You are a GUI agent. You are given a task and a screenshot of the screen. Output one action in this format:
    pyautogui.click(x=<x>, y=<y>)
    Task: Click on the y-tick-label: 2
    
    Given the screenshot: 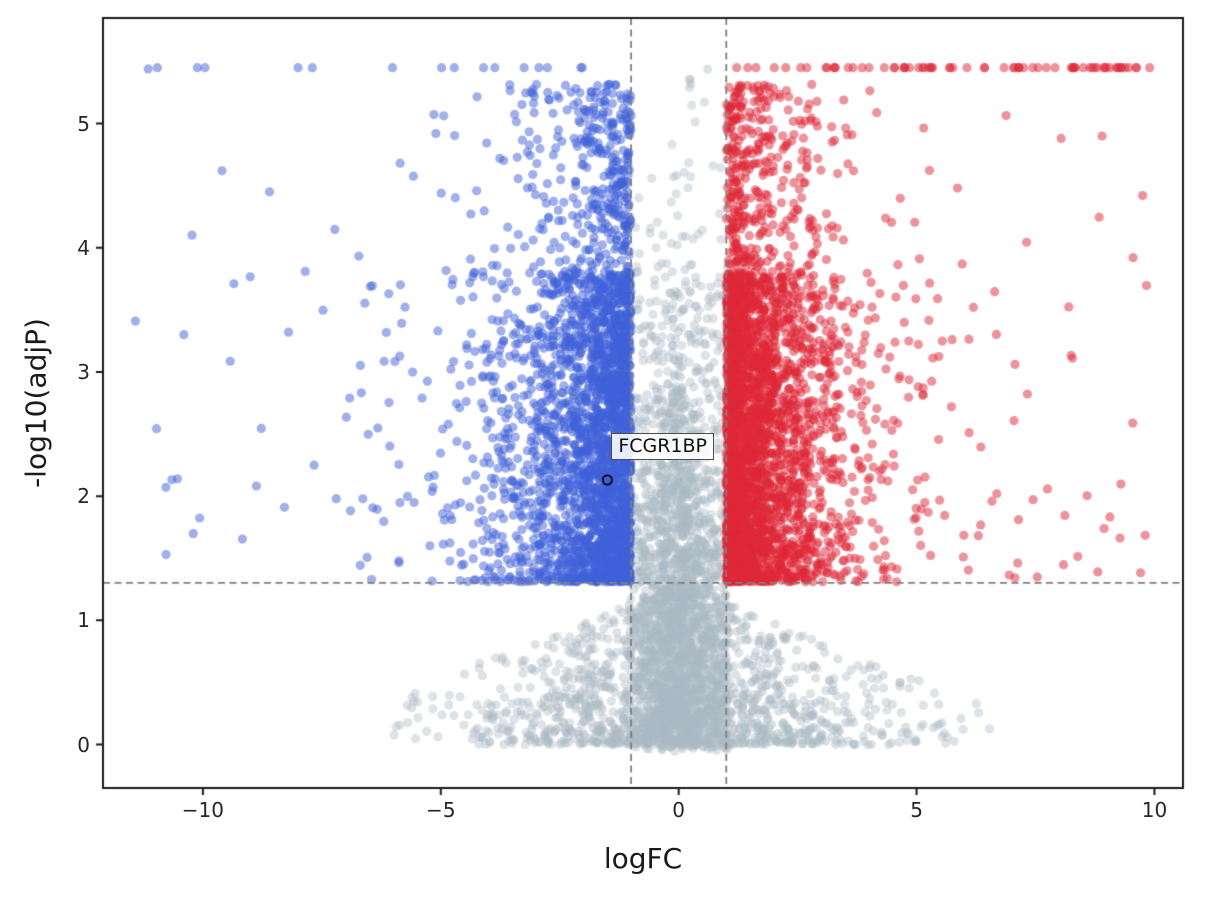 What is the action you would take?
    pyautogui.click(x=83, y=496)
    